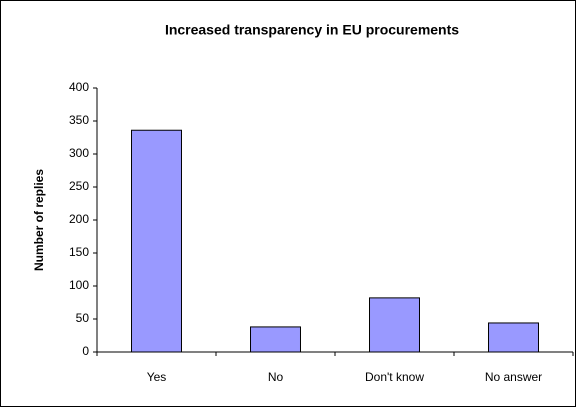 Image resolution: width=577 pixels, height=408 pixels. I want to click on y-tick-label: 0, so click(85, 351).